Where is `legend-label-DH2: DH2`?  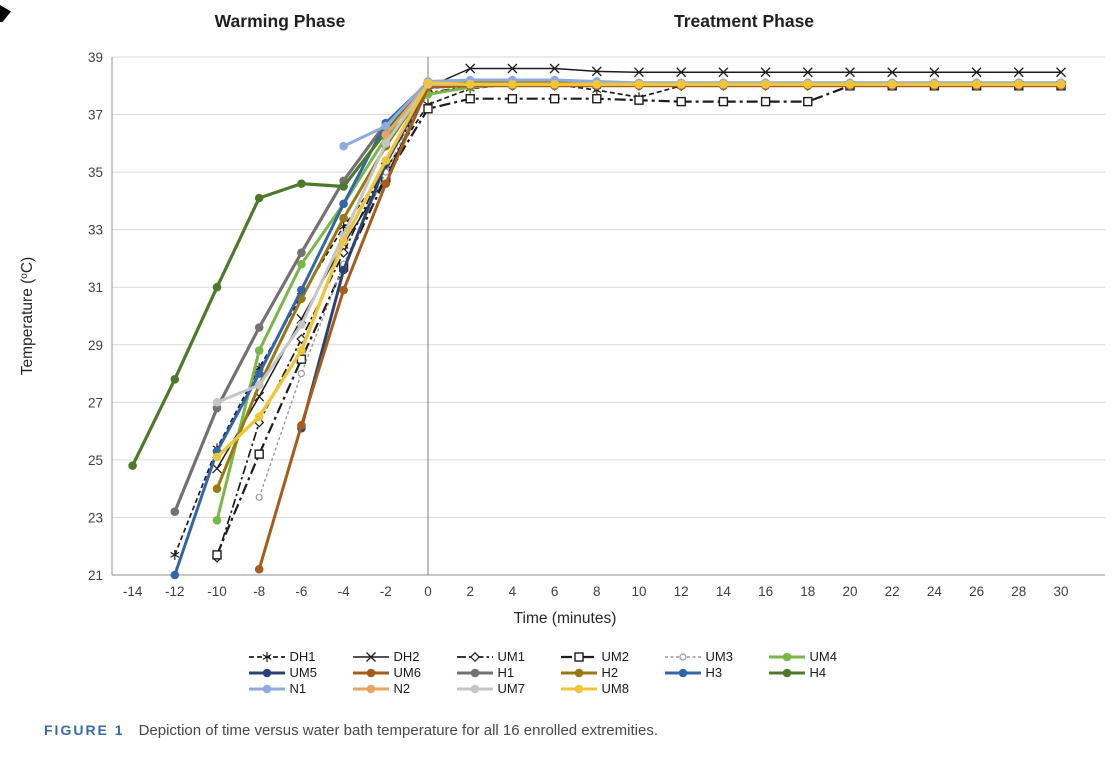 legend-label-DH2: DH2 is located at coordinates (406, 656).